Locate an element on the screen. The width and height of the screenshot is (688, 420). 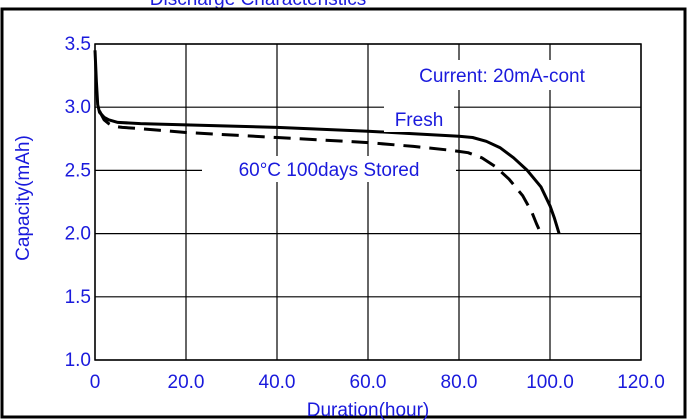
y-axis-label: Capacity(mAh) is located at coordinates (23, 198).